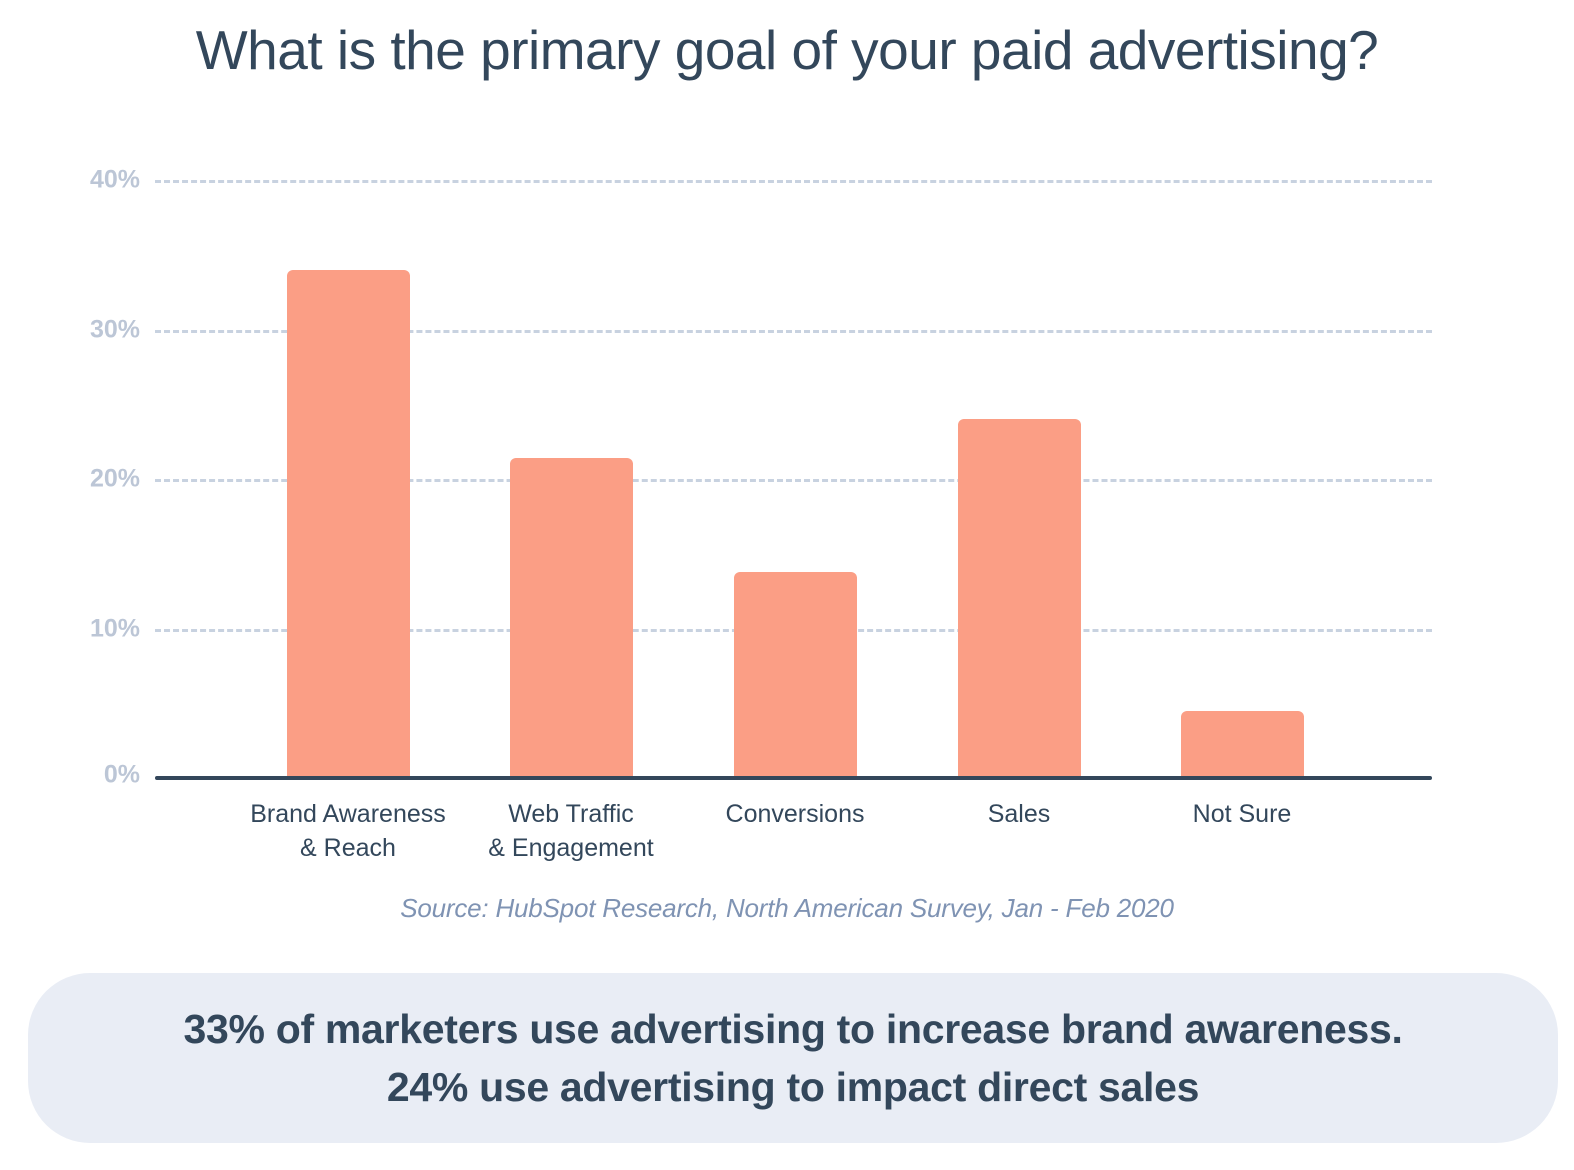 This screenshot has width=1574, height=1170. Describe the element at coordinates (114, 478) in the screenshot. I see `y-tick-label-20: 20%` at that location.